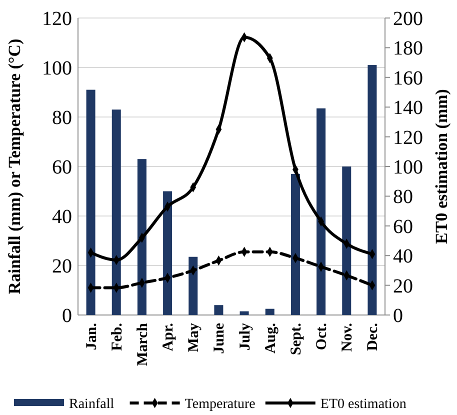 This screenshot has height=415, width=457. What do you see at coordinates (168, 337) in the screenshot?
I see `x-tick-label: Apr.` at bounding box center [168, 337].